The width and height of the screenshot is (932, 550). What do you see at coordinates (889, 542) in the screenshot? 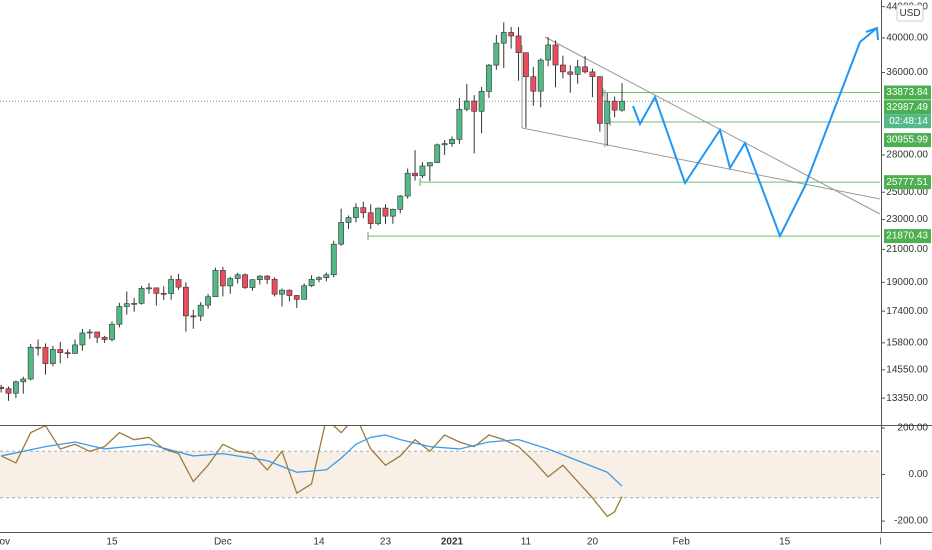
I see `x-tick-label: Mar` at bounding box center [889, 542].